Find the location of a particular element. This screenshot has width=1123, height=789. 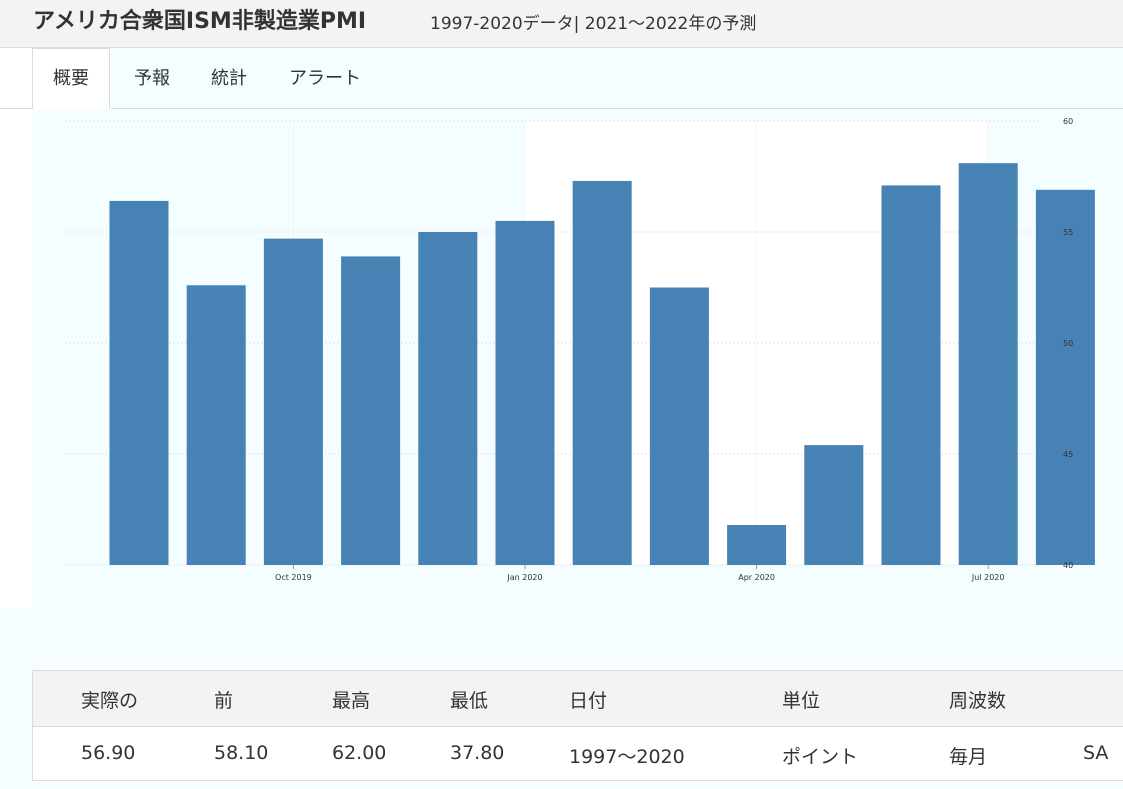

value-unit: ポイント is located at coordinates (820, 757).